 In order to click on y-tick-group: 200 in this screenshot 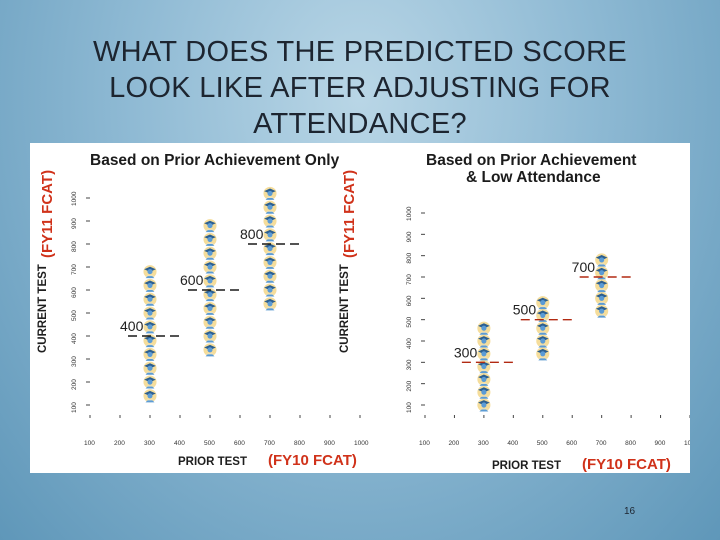, I will do `click(409, 385)`.